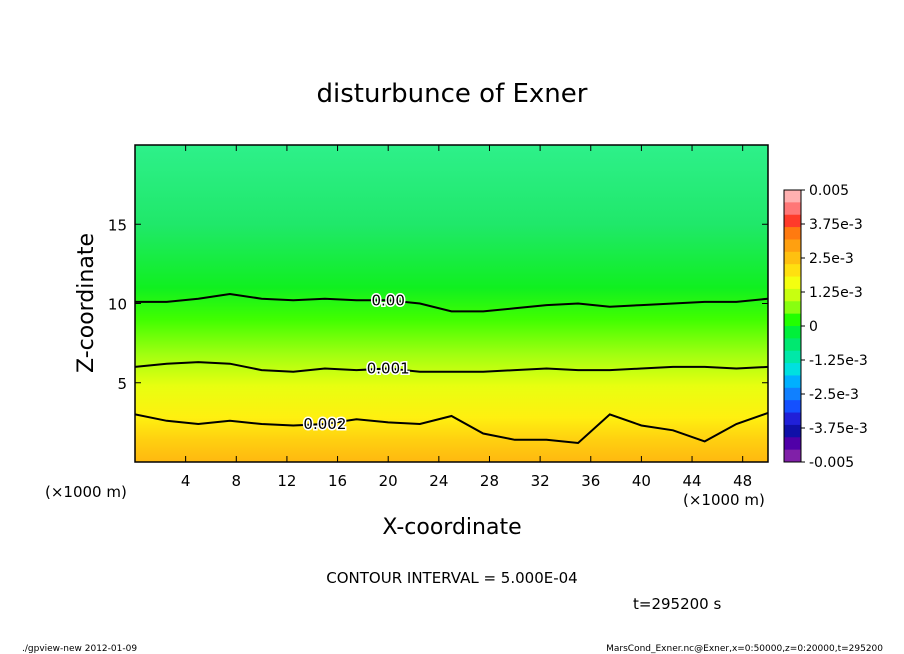  I want to click on x-tick-label: 48, so click(742, 481).